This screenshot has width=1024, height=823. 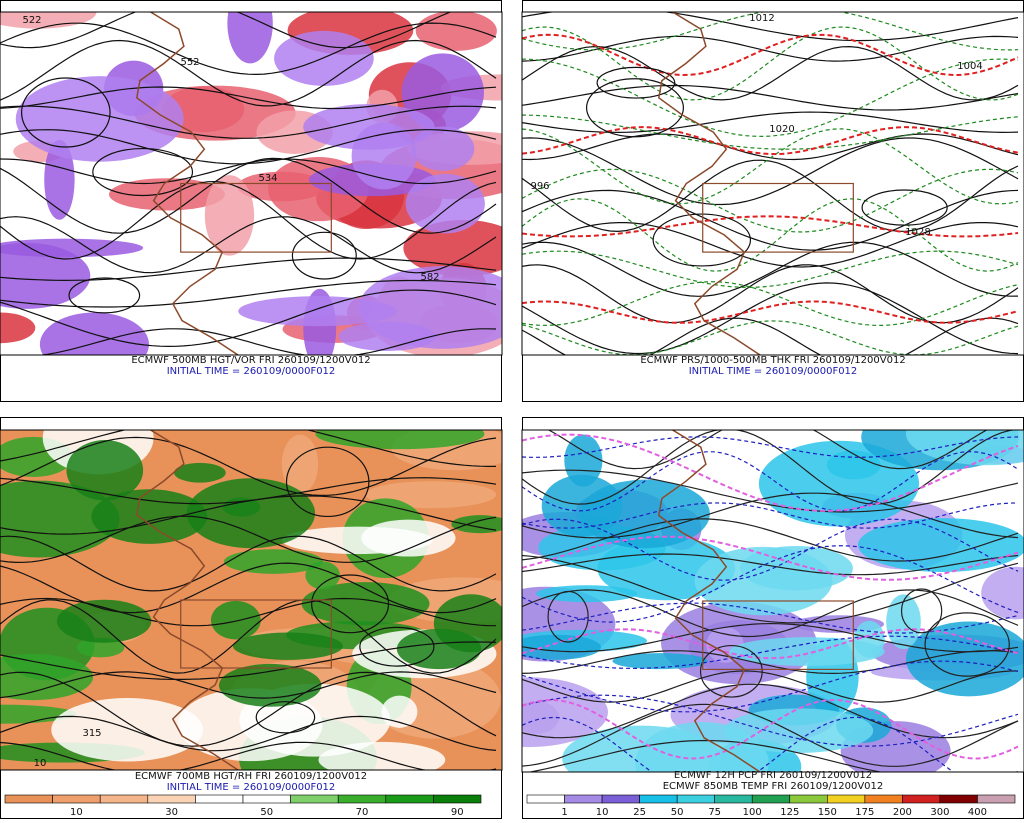 What do you see at coordinates (773, 371) in the screenshot?
I see `caption: INITIAL TIME = 260109/0000F012` at bounding box center [773, 371].